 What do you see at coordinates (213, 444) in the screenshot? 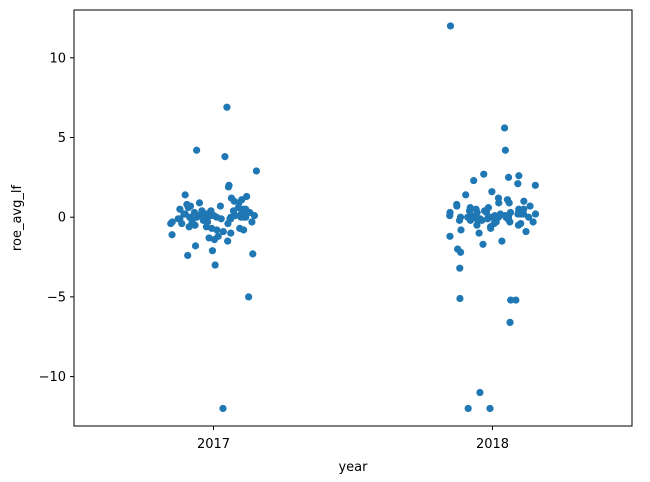
I see `x-tick-label: 2017` at bounding box center [213, 444].